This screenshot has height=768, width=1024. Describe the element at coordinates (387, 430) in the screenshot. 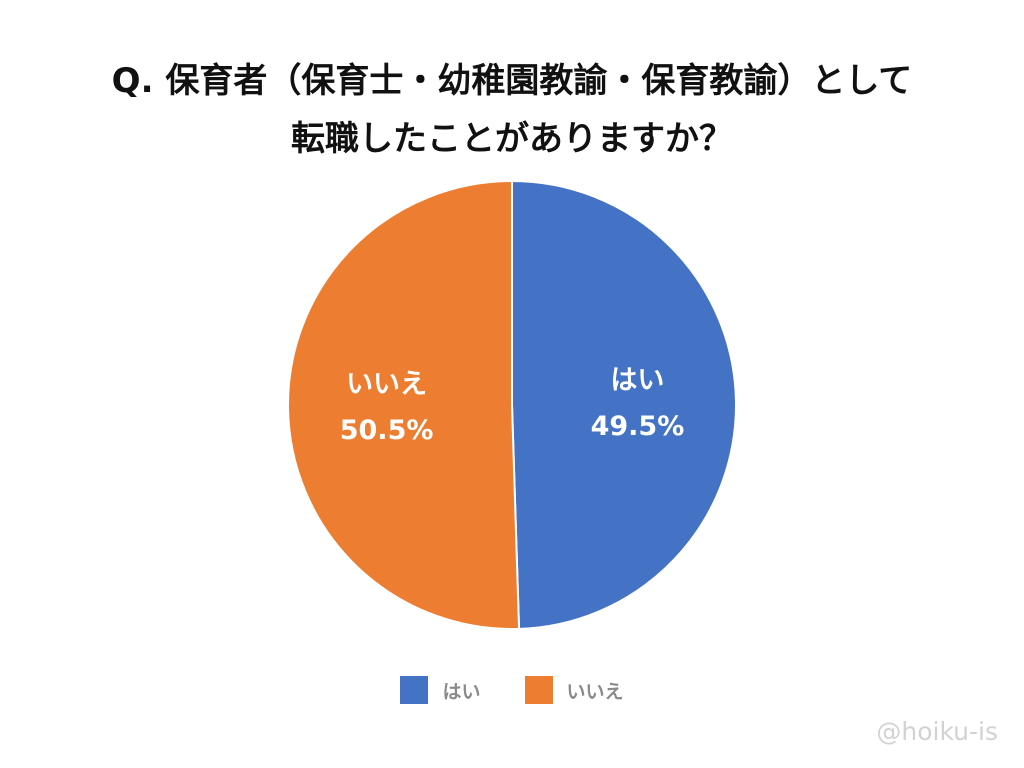

I see `slice-value-label-no: 50.5%` at that location.